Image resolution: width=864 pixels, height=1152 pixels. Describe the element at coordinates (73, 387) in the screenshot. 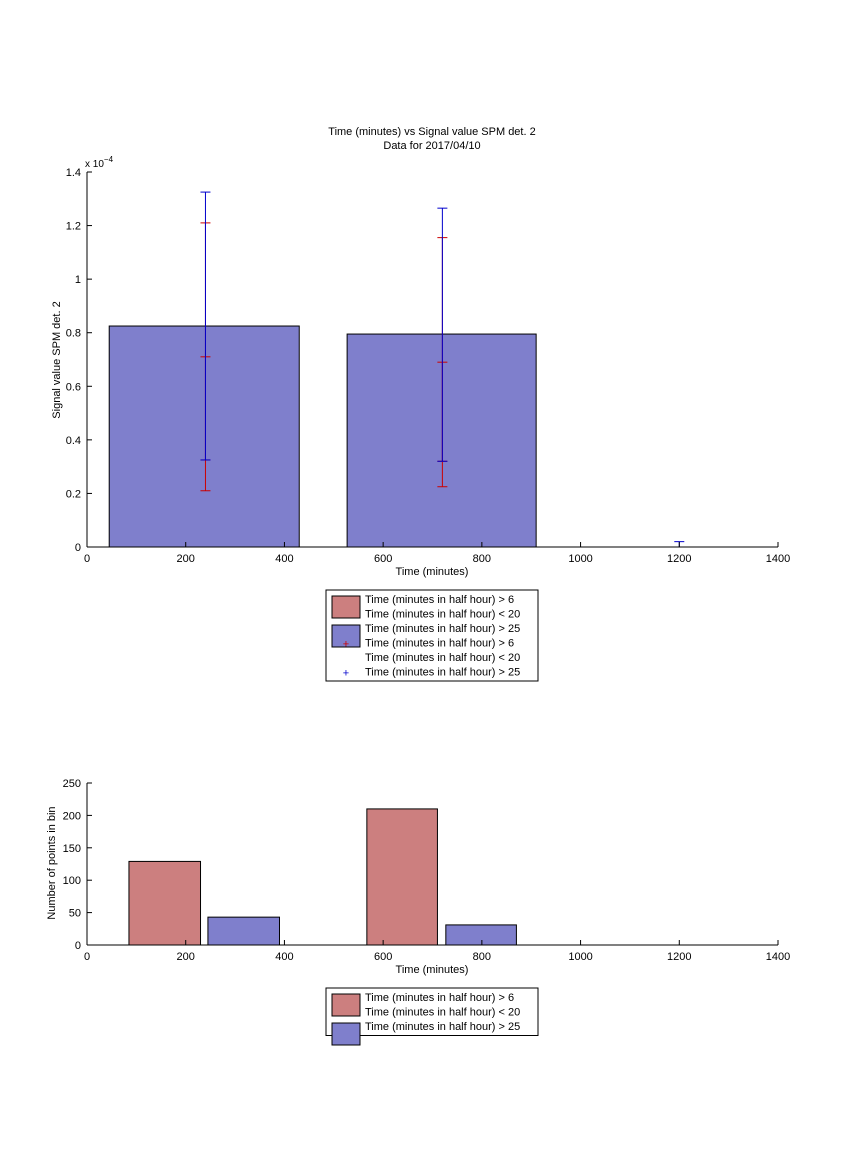

I see `y-tick-label: 0.6` at that location.